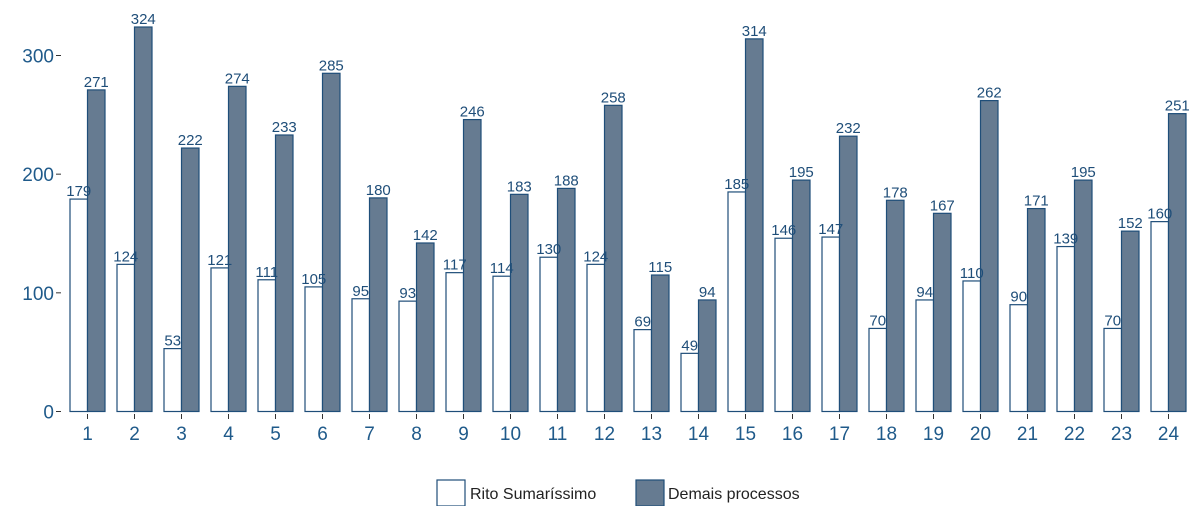  What do you see at coordinates (1112, 320) in the screenshot?
I see `data-label-rito-sumarissimo: 70` at bounding box center [1112, 320].